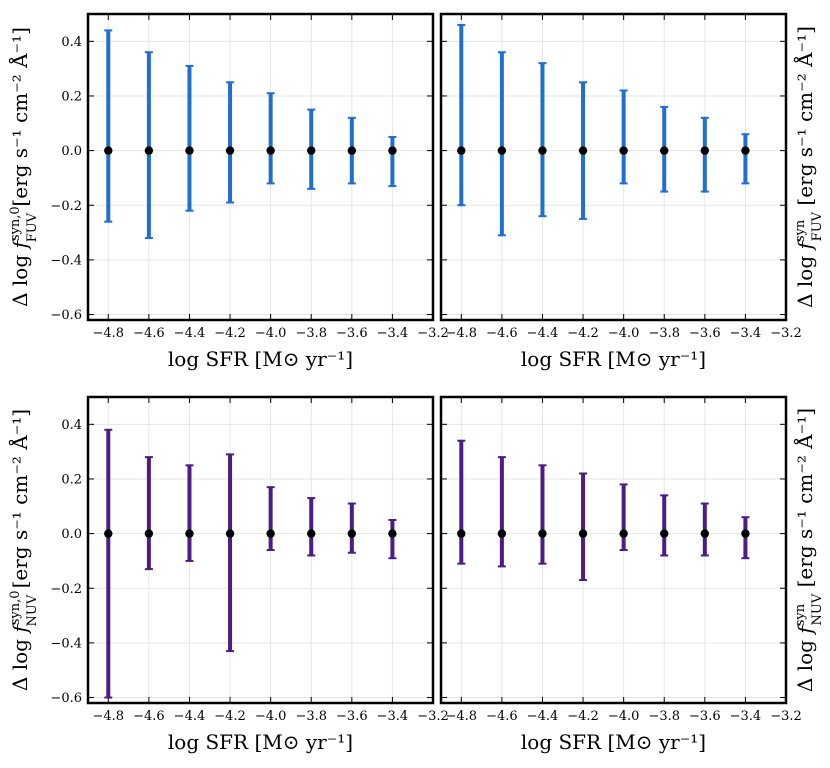  What do you see at coordinates (808, 167) in the screenshot?
I see `y-axis-label: Δ log fsyn FUV [erg s⁻¹ cm⁻² Å⁻¹]` at bounding box center [808, 167].